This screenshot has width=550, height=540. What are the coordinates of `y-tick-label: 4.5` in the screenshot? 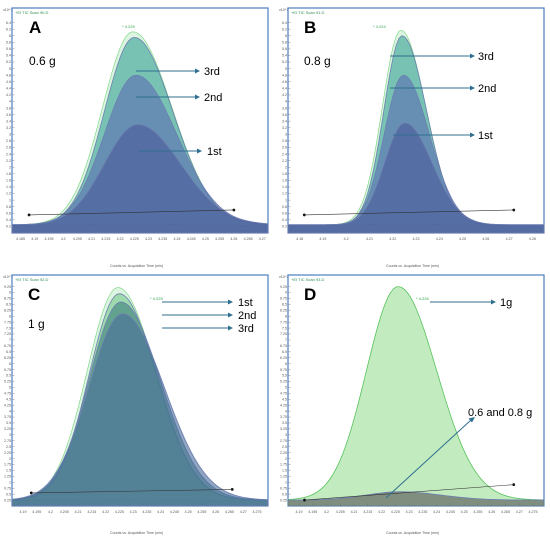 It's located at (284, 399).